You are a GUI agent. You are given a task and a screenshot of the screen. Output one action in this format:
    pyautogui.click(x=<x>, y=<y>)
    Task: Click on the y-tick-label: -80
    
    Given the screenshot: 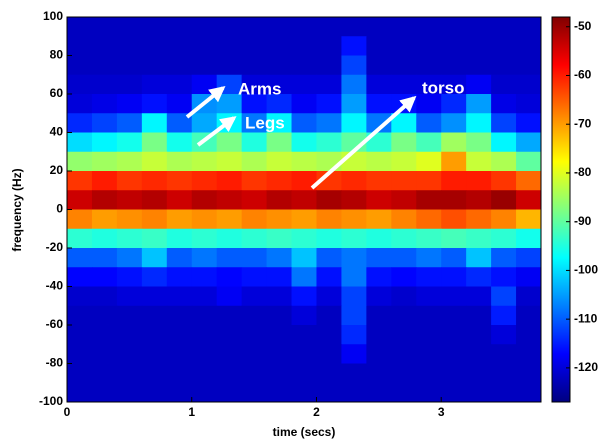 What is the action you would take?
    pyautogui.click(x=55, y=363)
    